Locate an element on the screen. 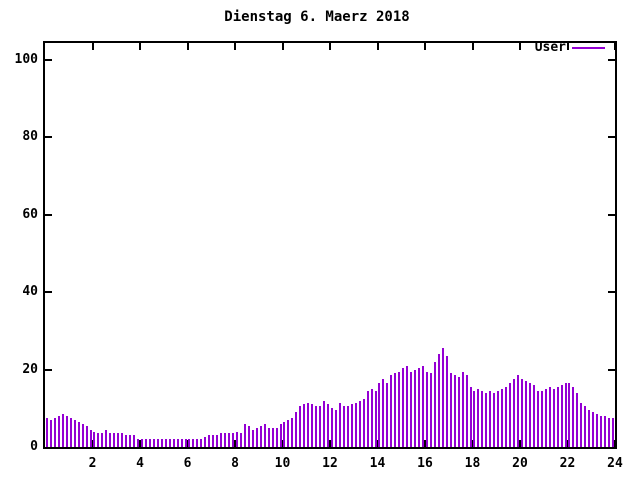  x-tick-label: 24 is located at coordinates (615, 463).